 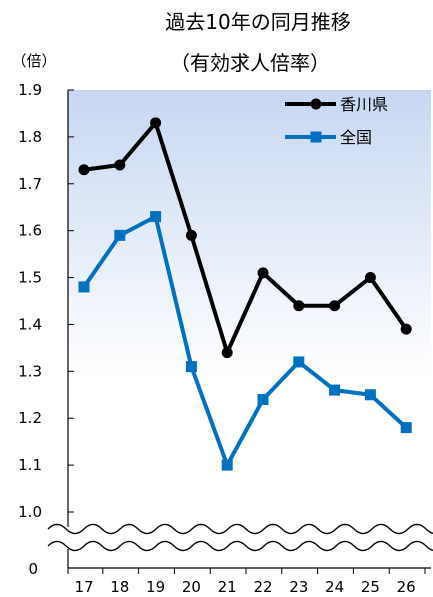 What do you see at coordinates (364, 104) in the screenshot?
I see `legend-label: 香川県` at bounding box center [364, 104].